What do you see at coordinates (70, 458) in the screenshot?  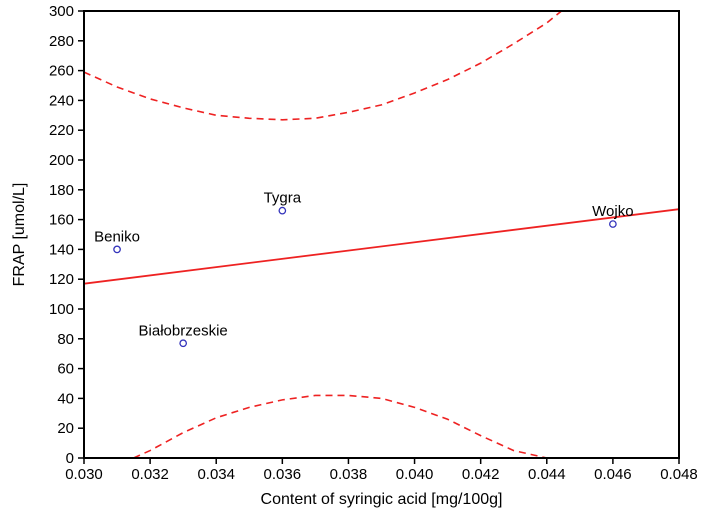 I see `y-tick-label: 0` at bounding box center [70, 458].